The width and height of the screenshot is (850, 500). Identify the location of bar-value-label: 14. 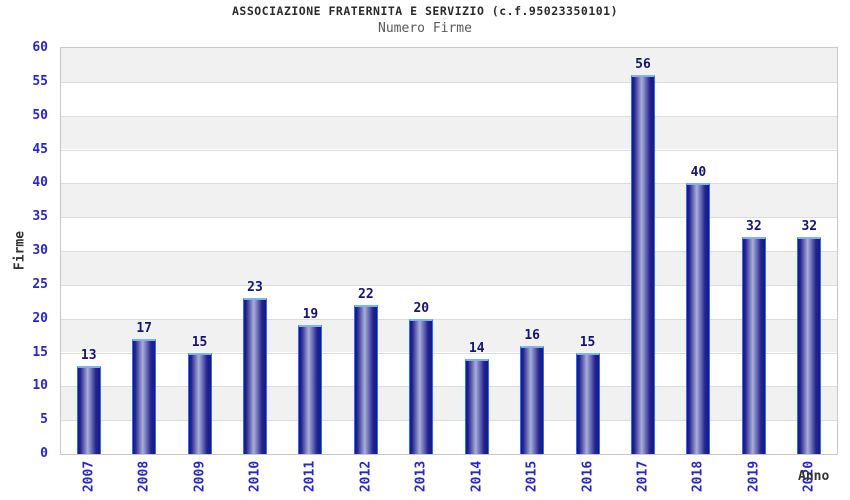
(476, 349).